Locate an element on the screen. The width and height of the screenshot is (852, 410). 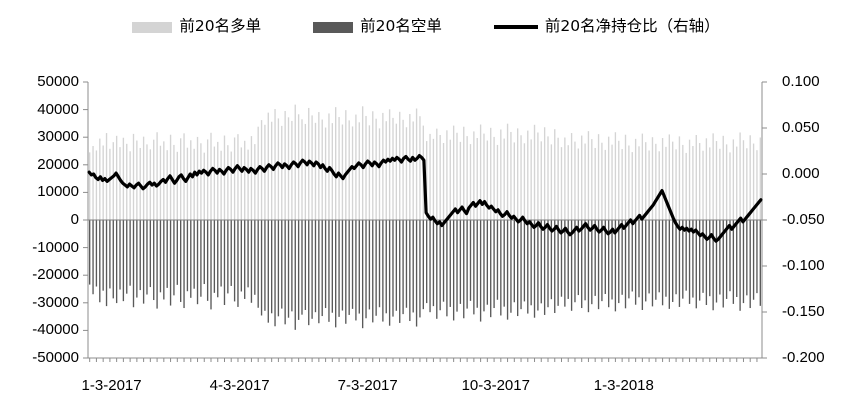
y-axis-left-tick-label: 50000 is located at coordinates (58, 81).